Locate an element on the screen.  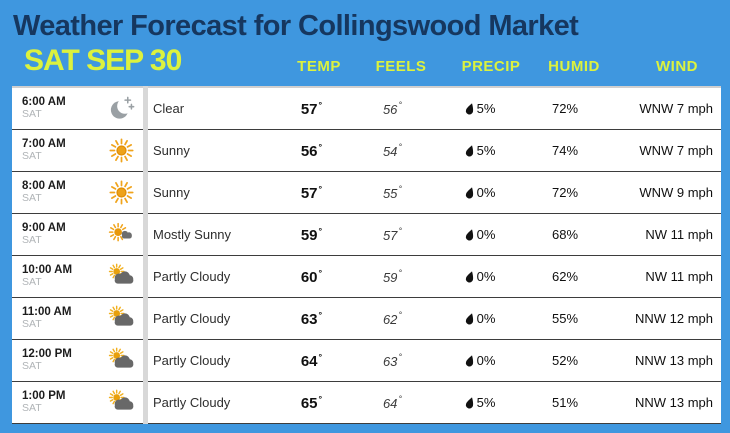
feels-value: 64° is located at coordinates (392, 402).